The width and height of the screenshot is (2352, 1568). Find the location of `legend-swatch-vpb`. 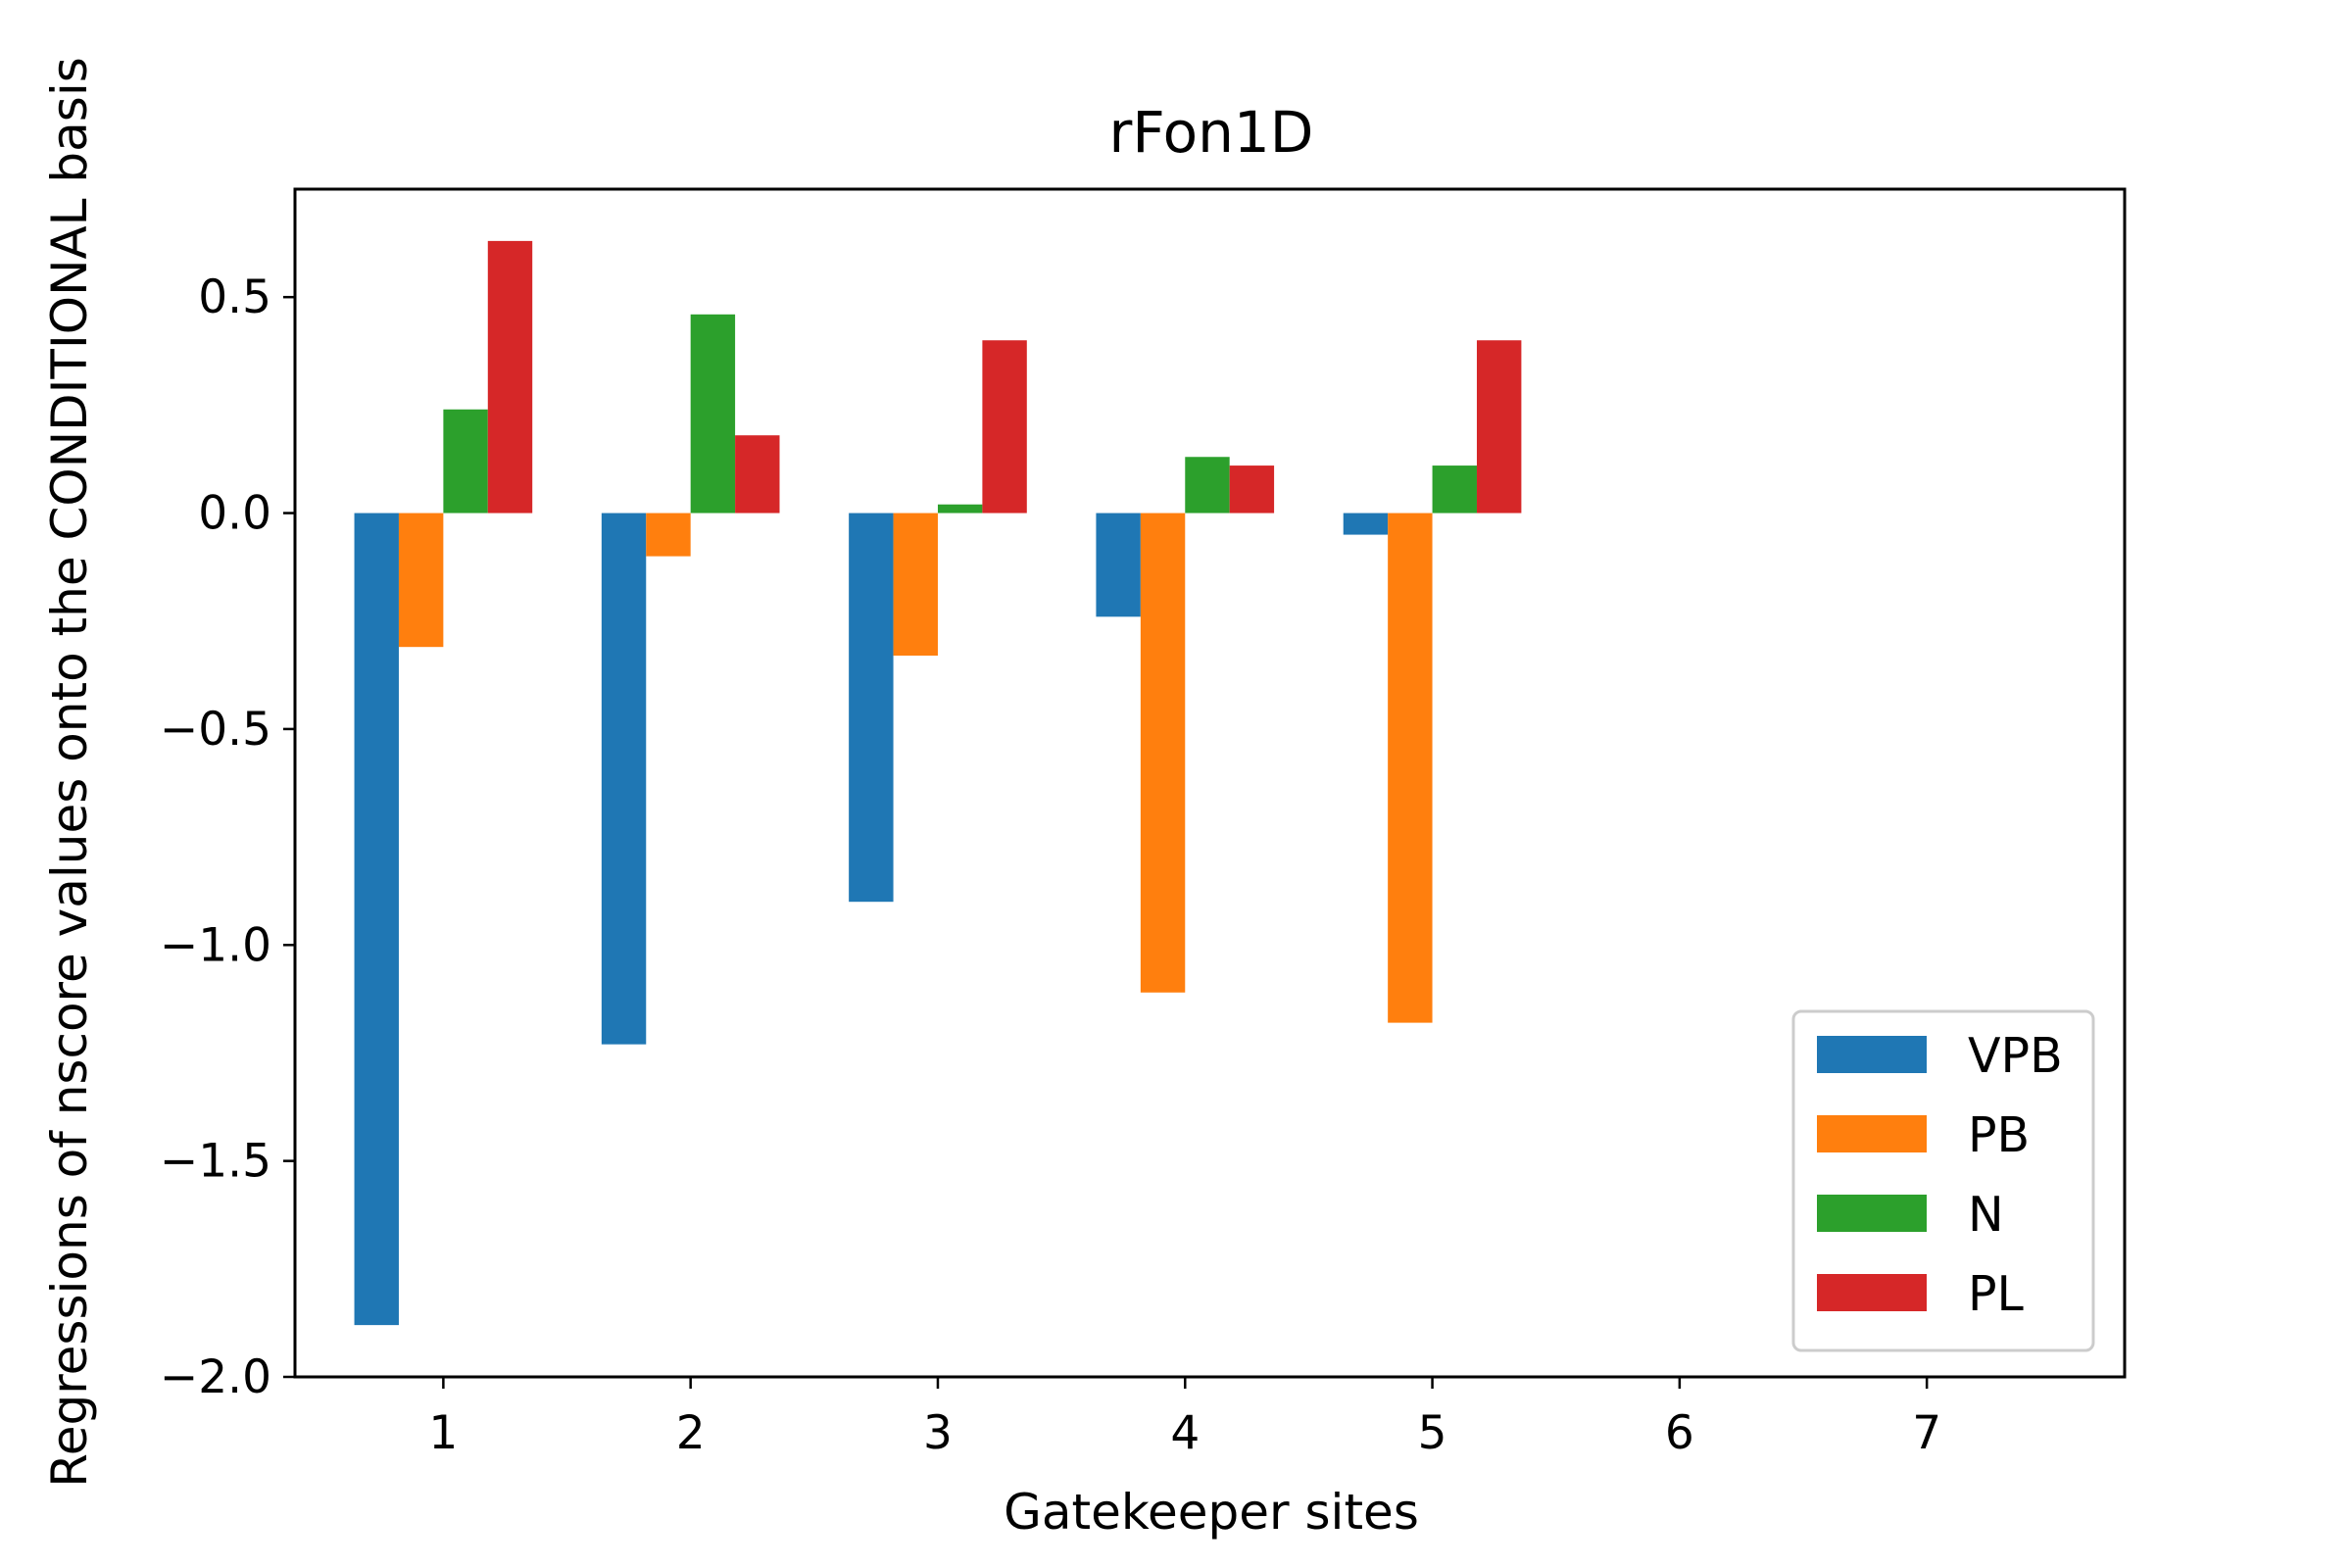

legend-swatch-vpb is located at coordinates (1872, 1054).